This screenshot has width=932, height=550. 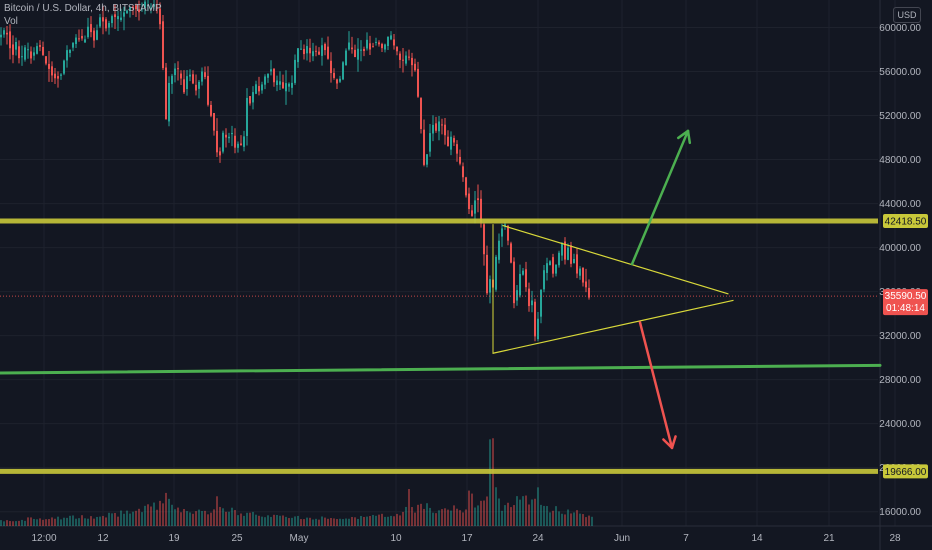 I want to click on price-level-badge-text: 19666.00, so click(x=906, y=472).